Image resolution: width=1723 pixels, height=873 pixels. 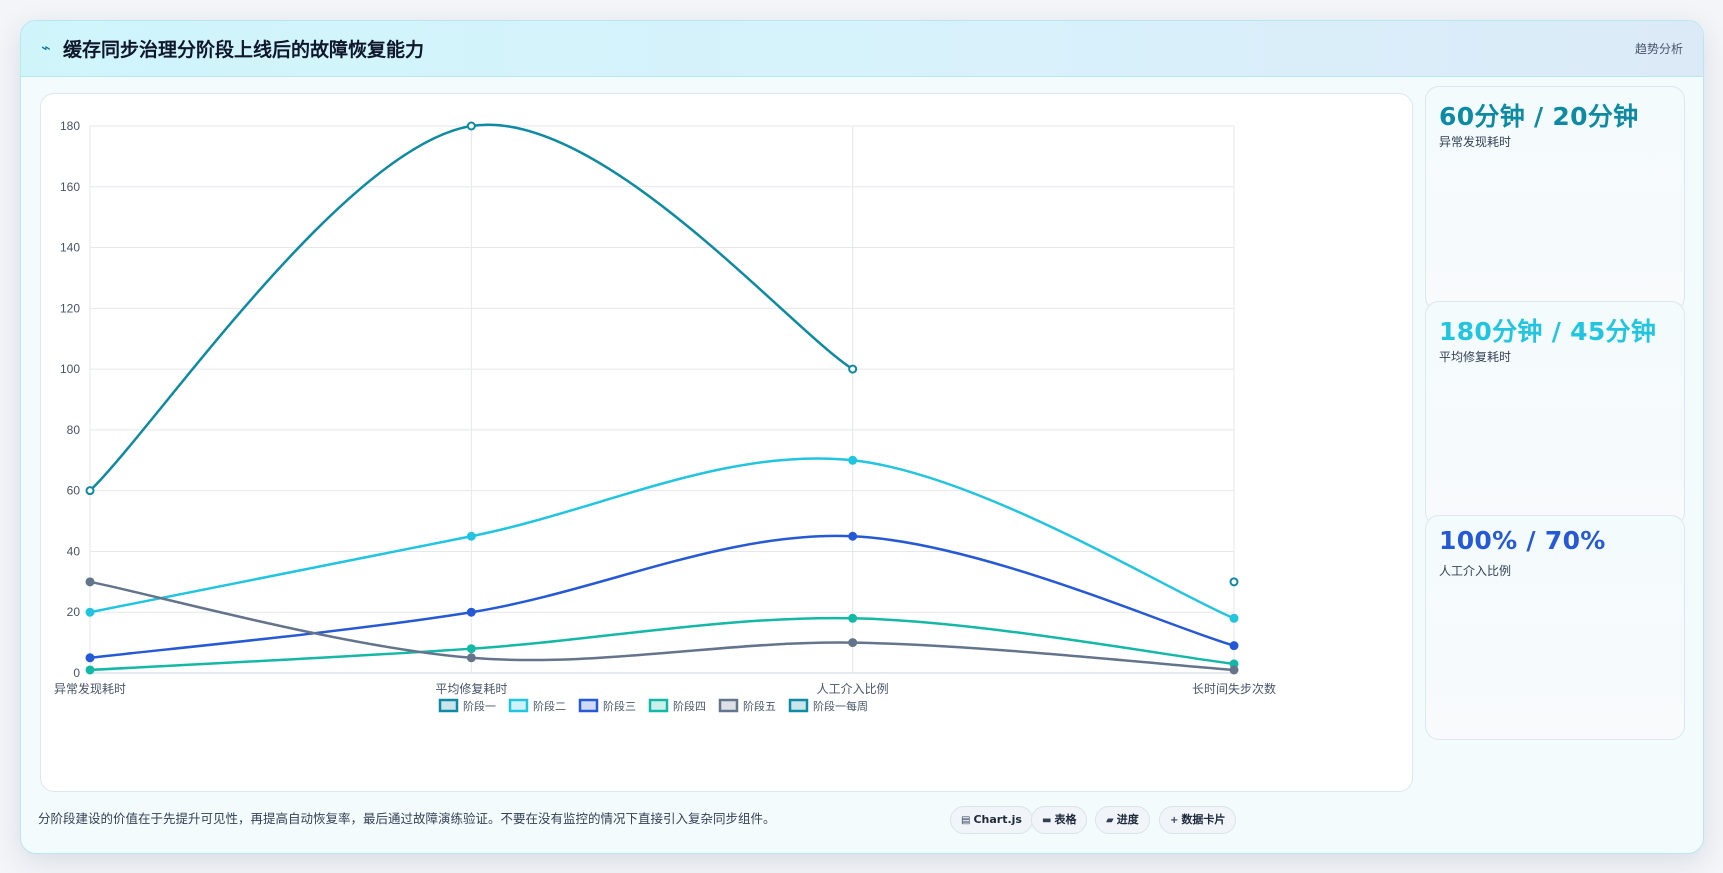 What do you see at coordinates (70, 187) in the screenshot?
I see `y-tick-label: 160` at bounding box center [70, 187].